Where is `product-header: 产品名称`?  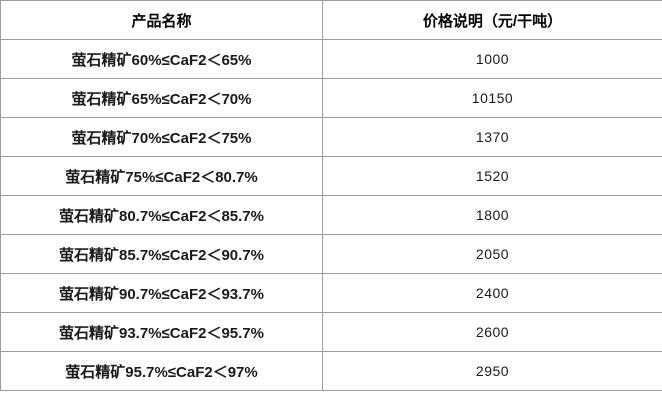
product-header: 产品名称 is located at coordinates (161, 20).